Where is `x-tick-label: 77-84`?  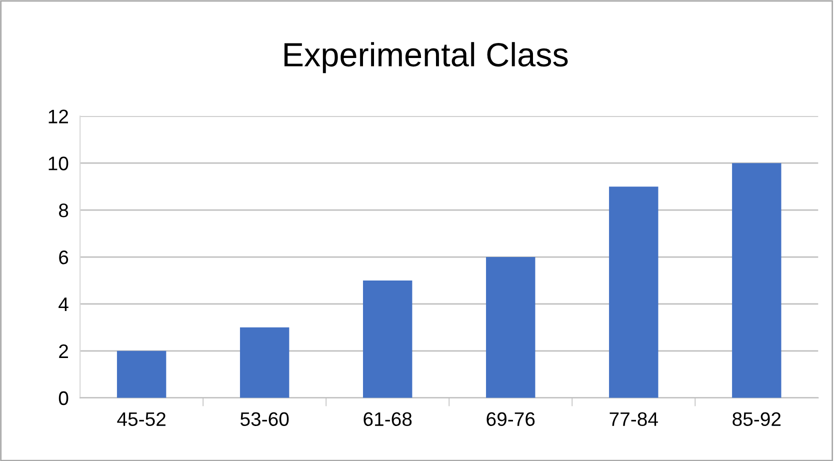 x-tick-label: 77-84 is located at coordinates (634, 419).